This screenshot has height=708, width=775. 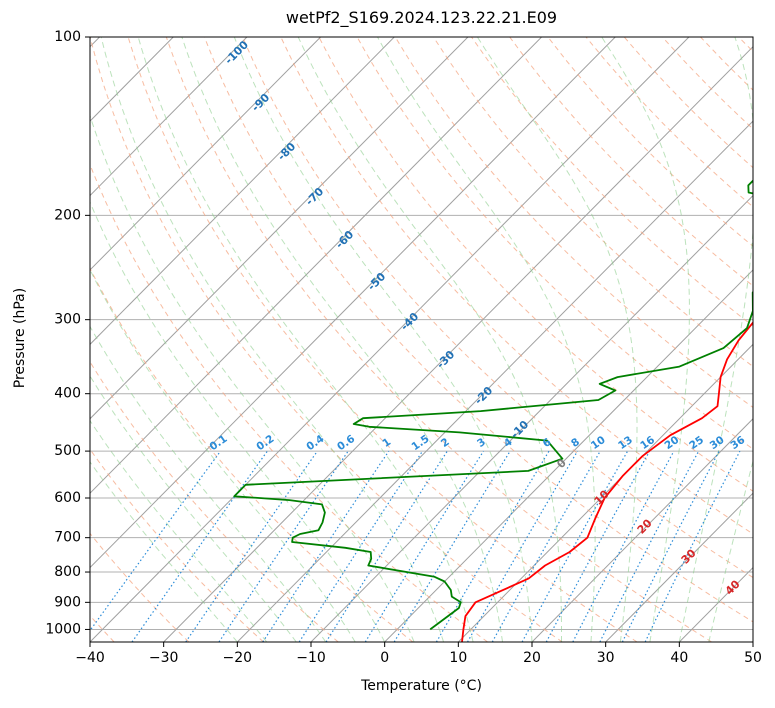 I want to click on x-tick-label: −20, so click(x=238, y=658).